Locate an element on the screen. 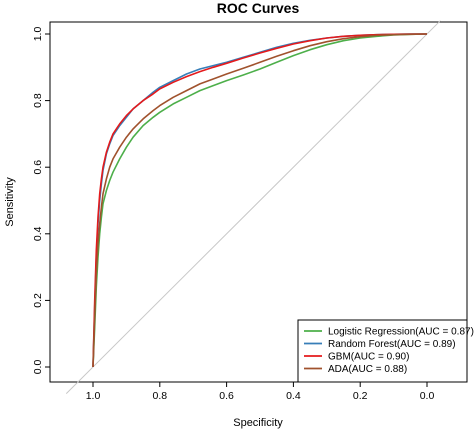 The image size is (474, 434). y-tick-label: 0.8 is located at coordinates (38, 100).